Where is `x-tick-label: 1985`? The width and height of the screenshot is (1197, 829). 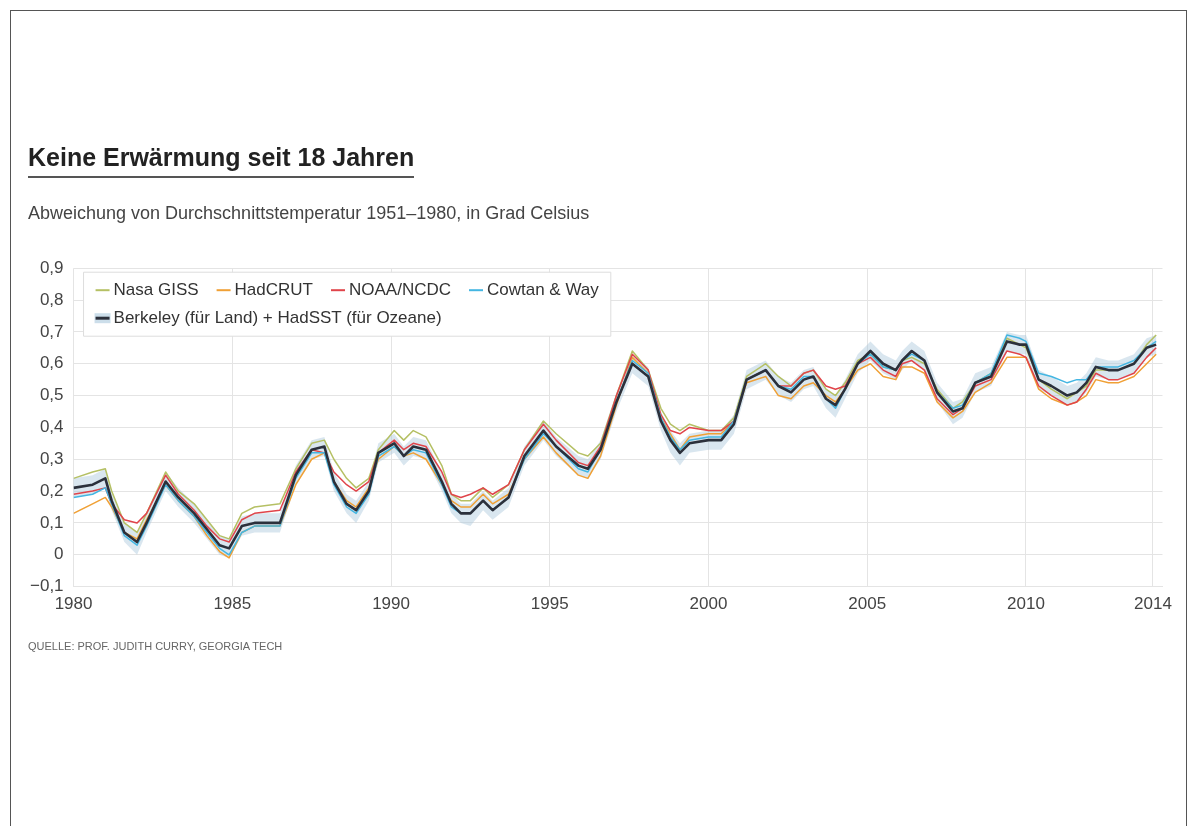 x-tick-label: 1985 is located at coordinates (232, 604).